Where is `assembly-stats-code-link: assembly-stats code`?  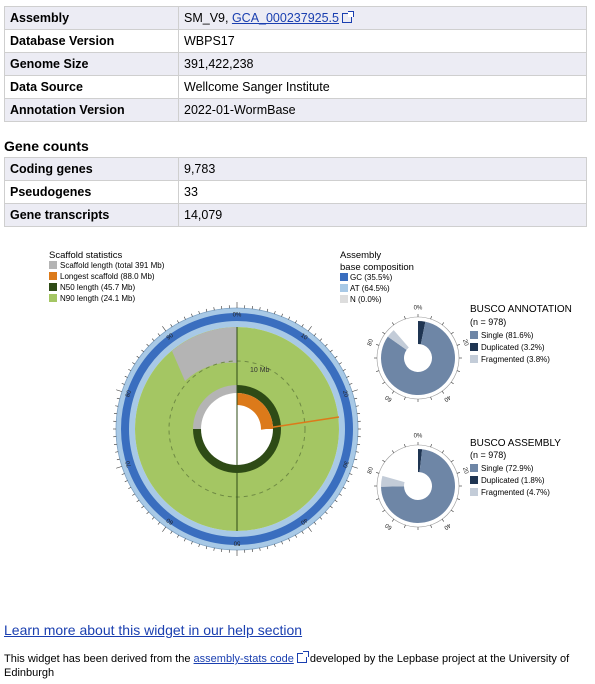
assembly-stats-code-link: assembly-stats code is located at coordinates (243, 659).